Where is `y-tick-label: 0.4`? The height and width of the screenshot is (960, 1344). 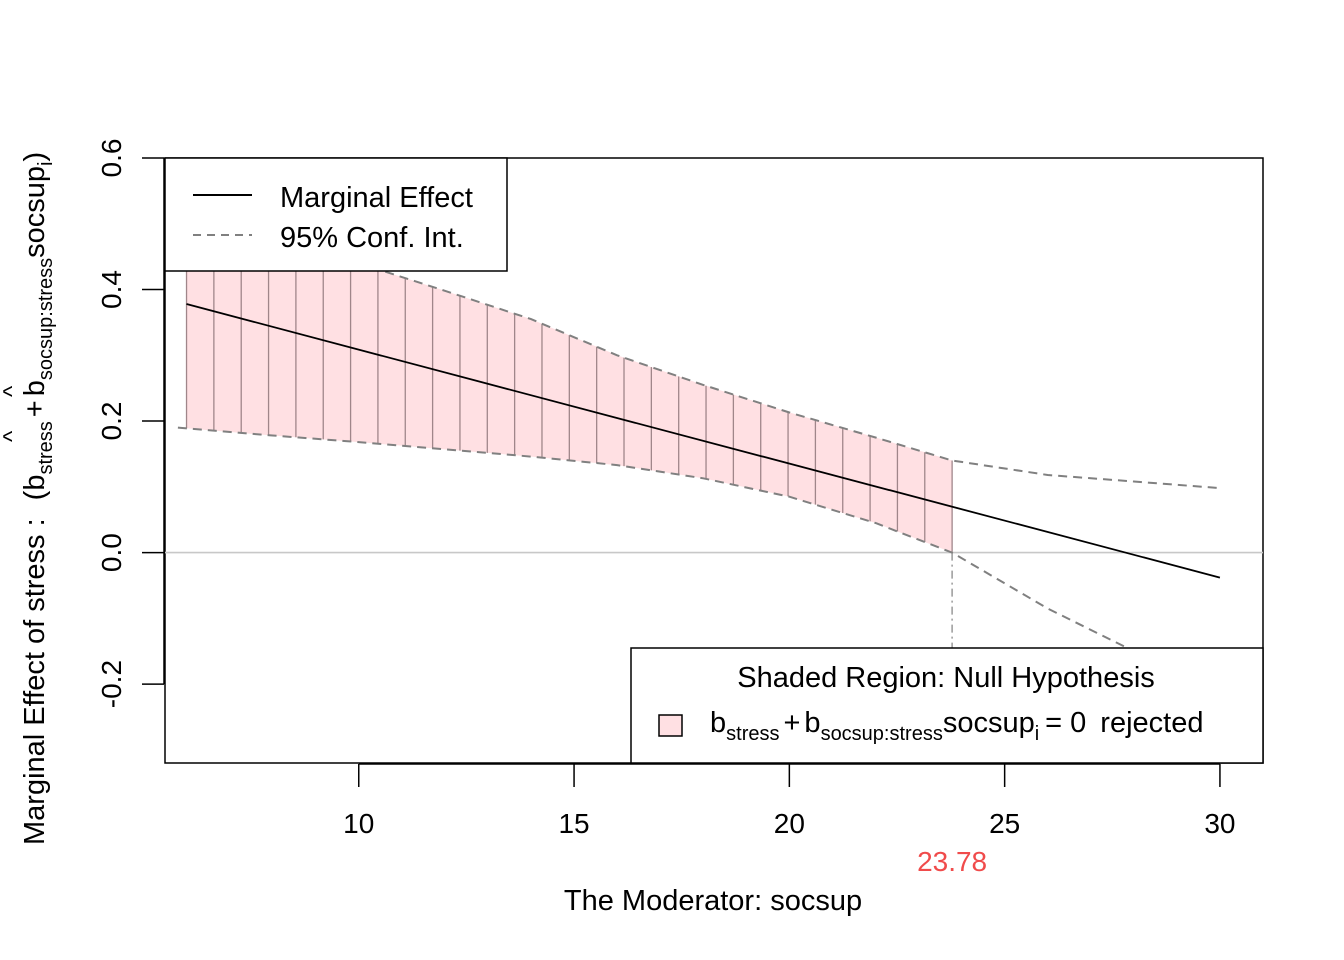
y-tick-label: 0.4 is located at coordinates (111, 289).